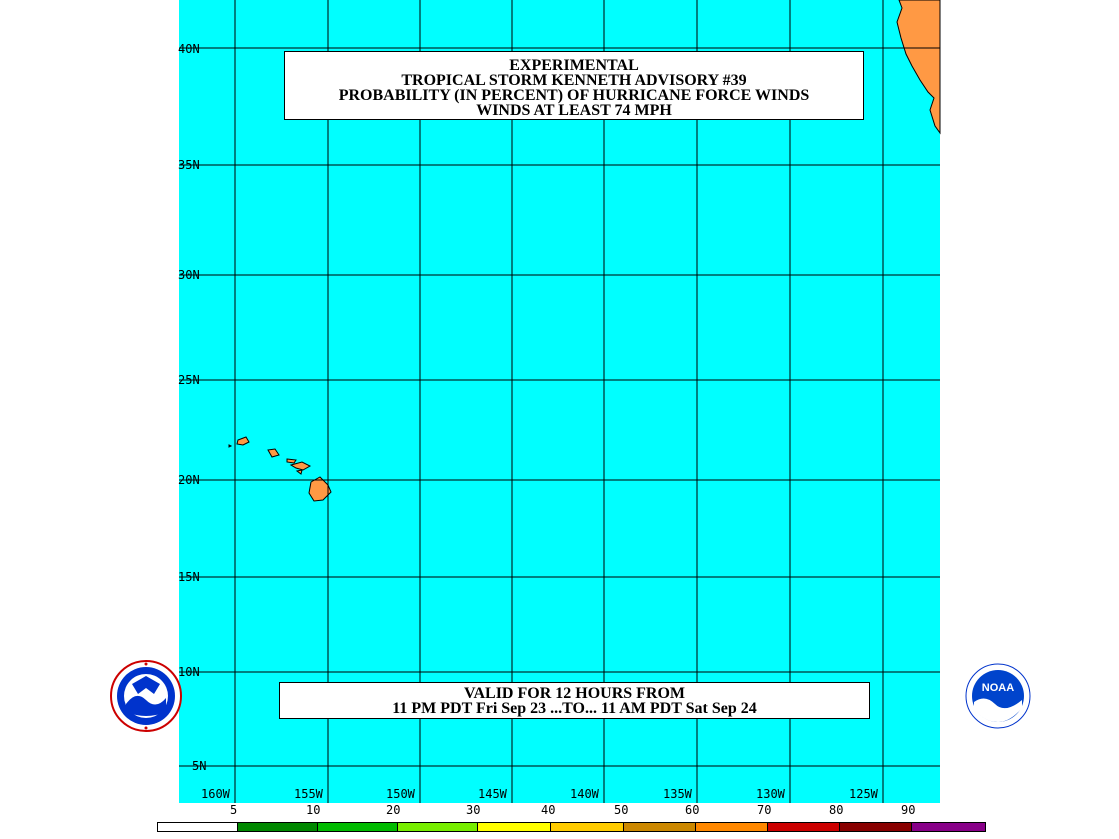  What do you see at coordinates (770, 794) in the screenshot?
I see `lon-label-130w: 130W` at bounding box center [770, 794].